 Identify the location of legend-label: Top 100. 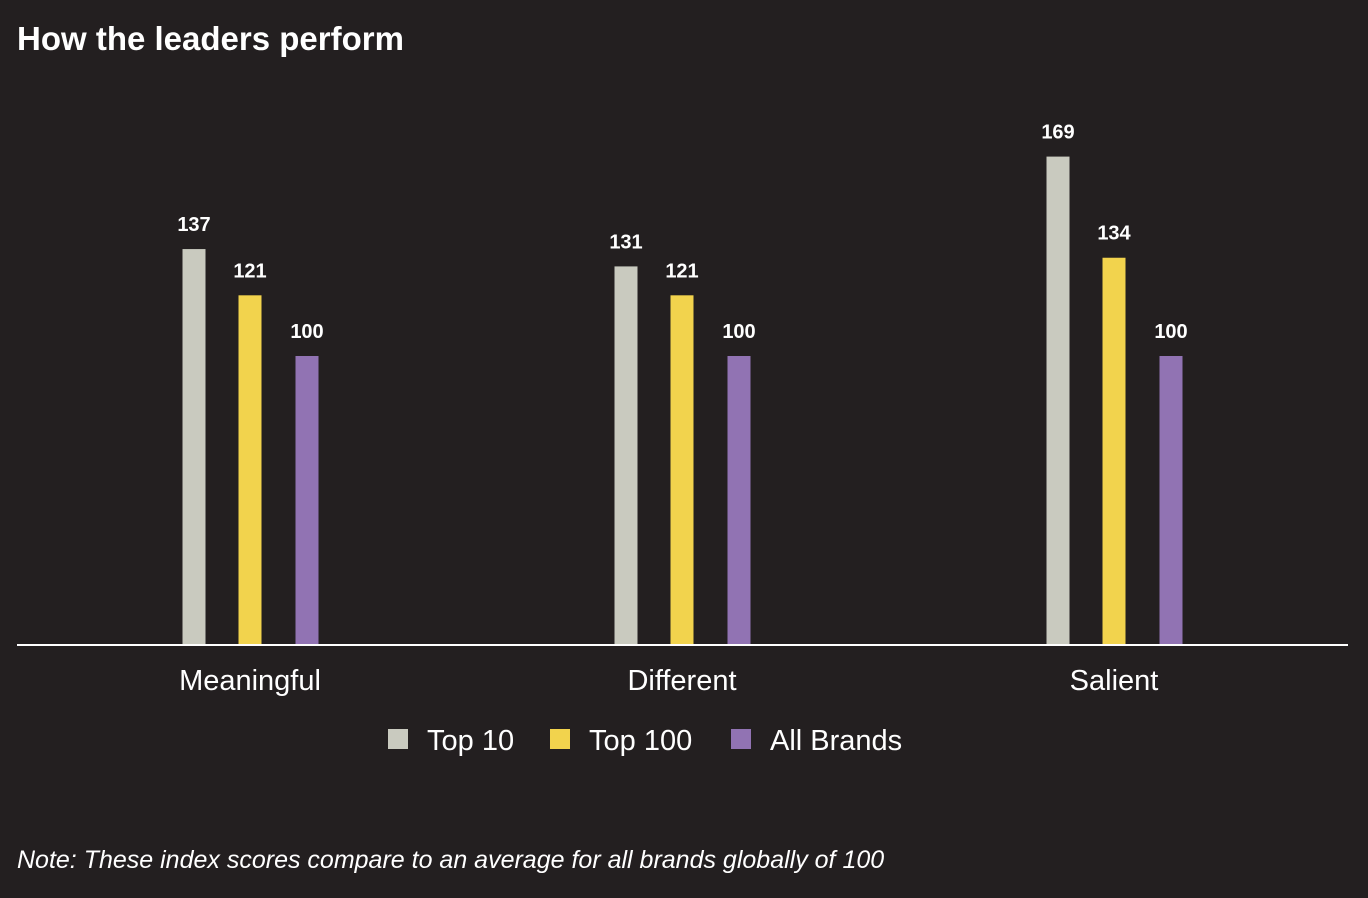
(640, 741).